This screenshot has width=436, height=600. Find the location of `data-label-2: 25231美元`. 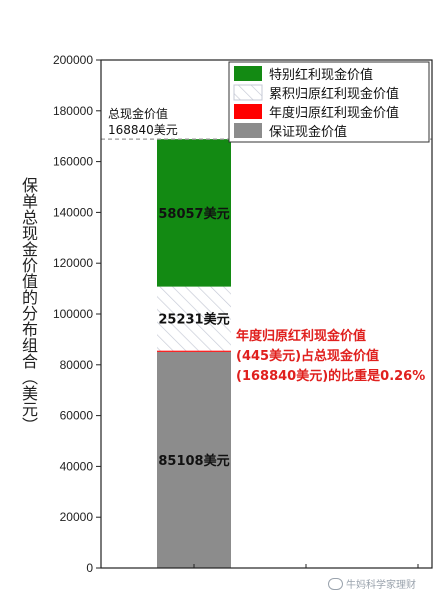

data-label-2: 25231美元 is located at coordinates (193, 320).